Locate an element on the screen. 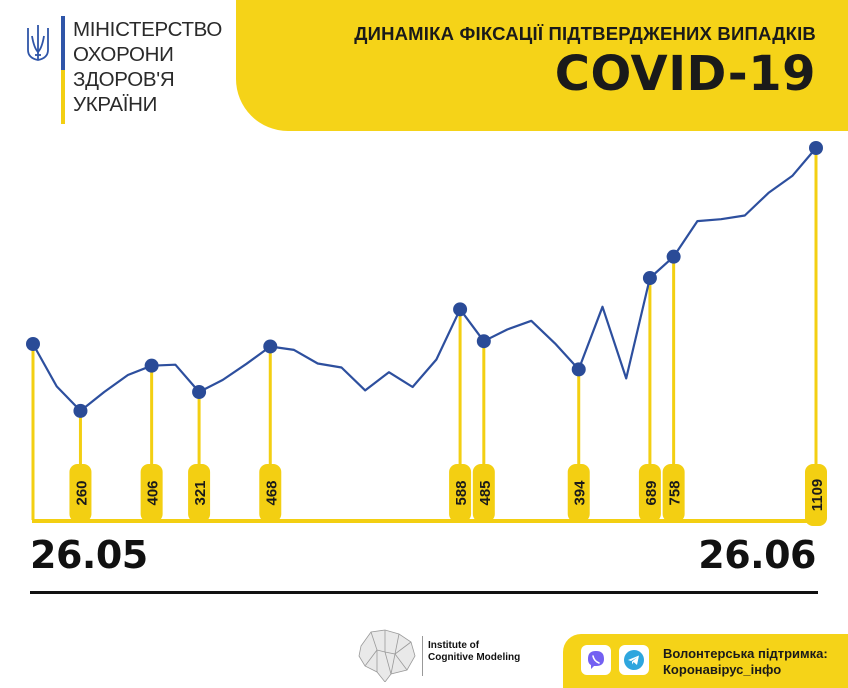  volunteer-line: Волонтерська підтримка: is located at coordinates (745, 653).